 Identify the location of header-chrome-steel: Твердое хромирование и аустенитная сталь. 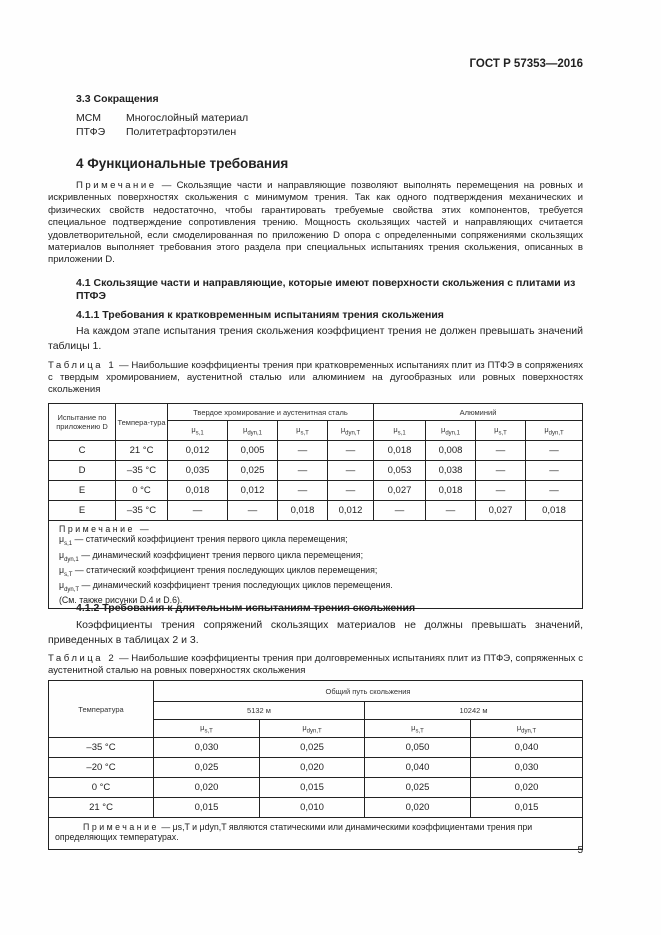
(270, 412).